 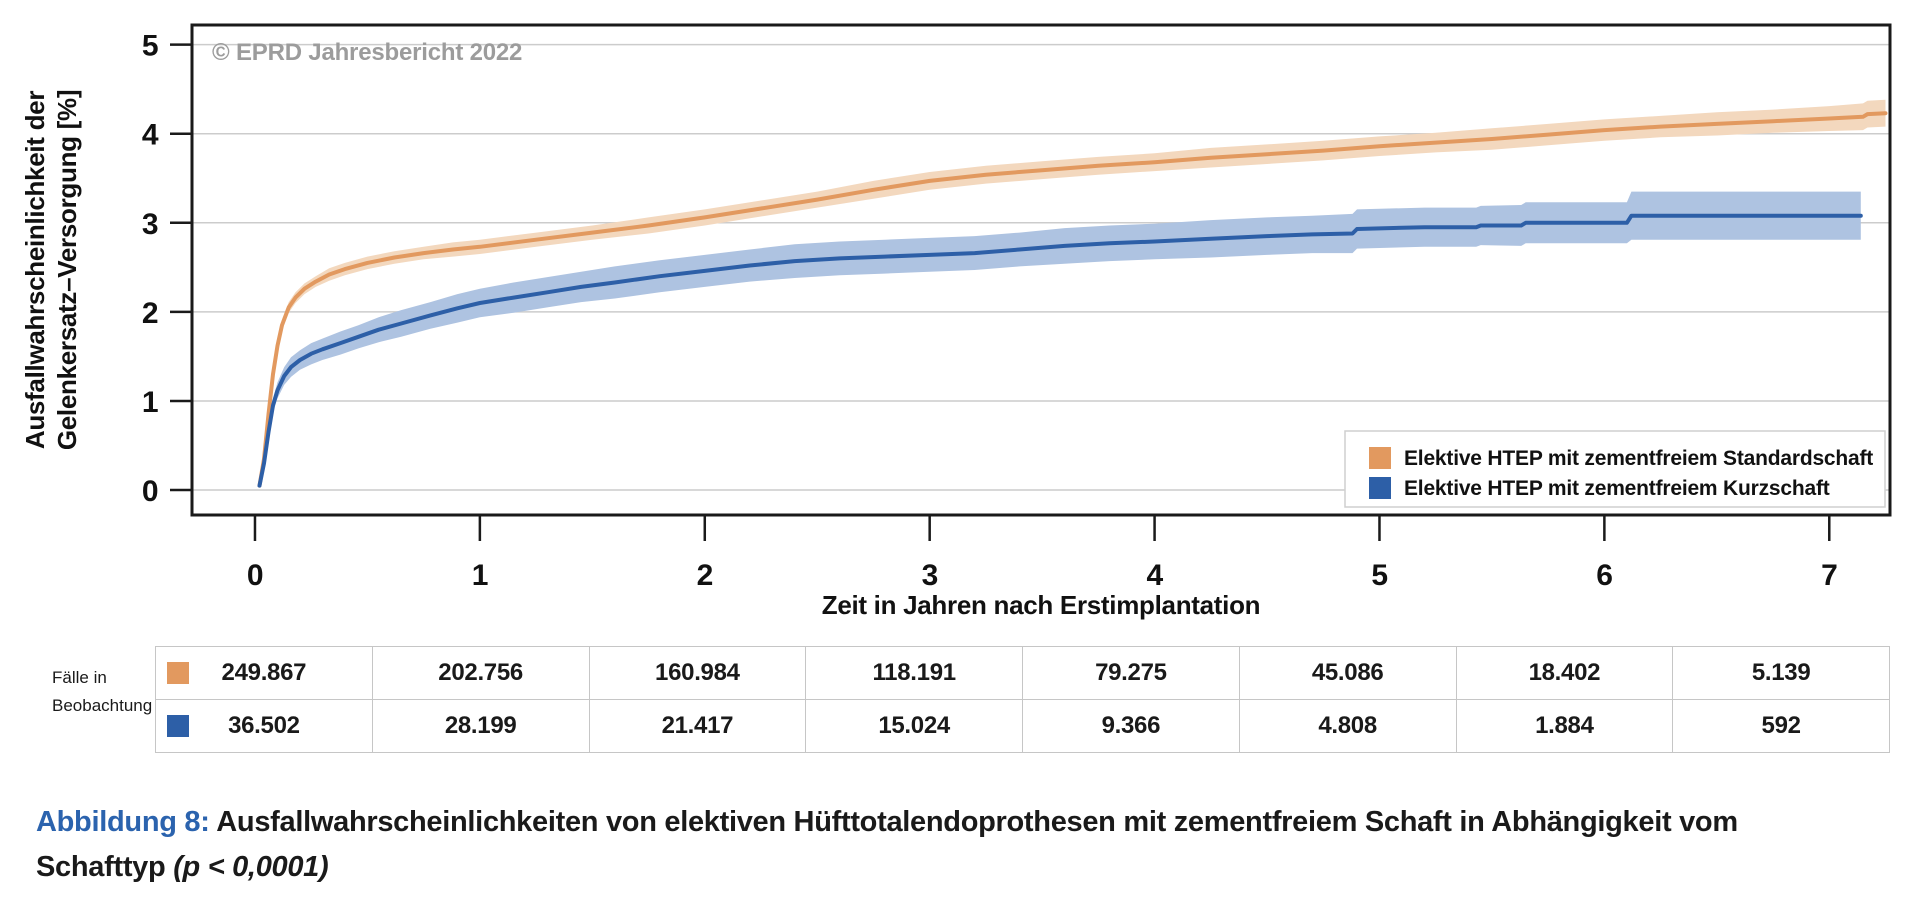 What do you see at coordinates (930, 575) in the screenshot?
I see `x-tick-label-3: 3` at bounding box center [930, 575].